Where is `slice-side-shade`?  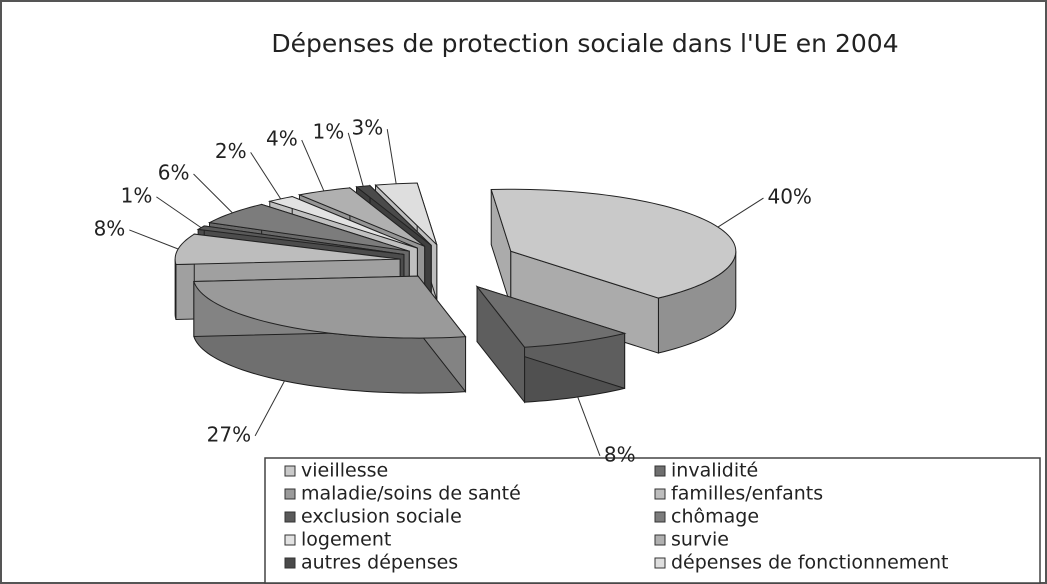
slice-side-shade is located at coordinates (329, 337).